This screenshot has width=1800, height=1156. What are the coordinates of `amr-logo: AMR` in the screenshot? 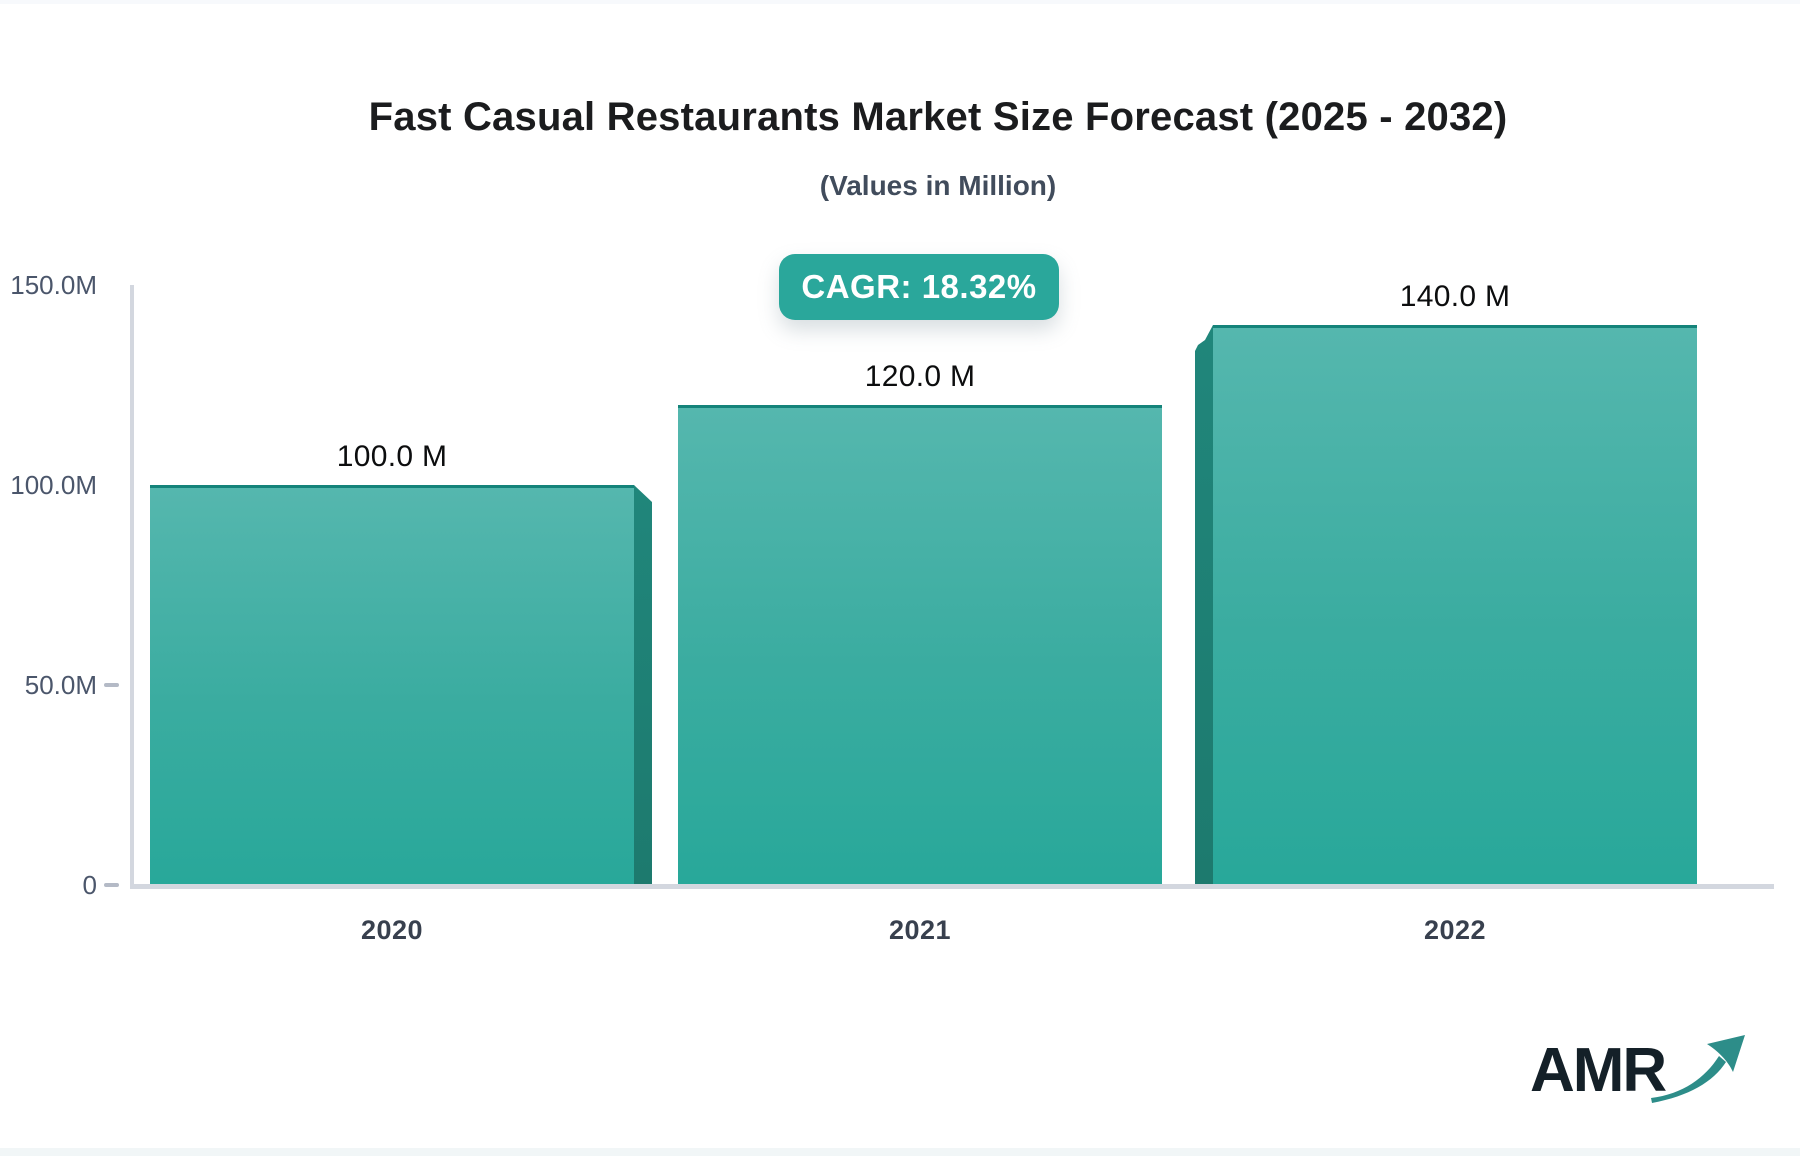 It's located at (1639, 1070).